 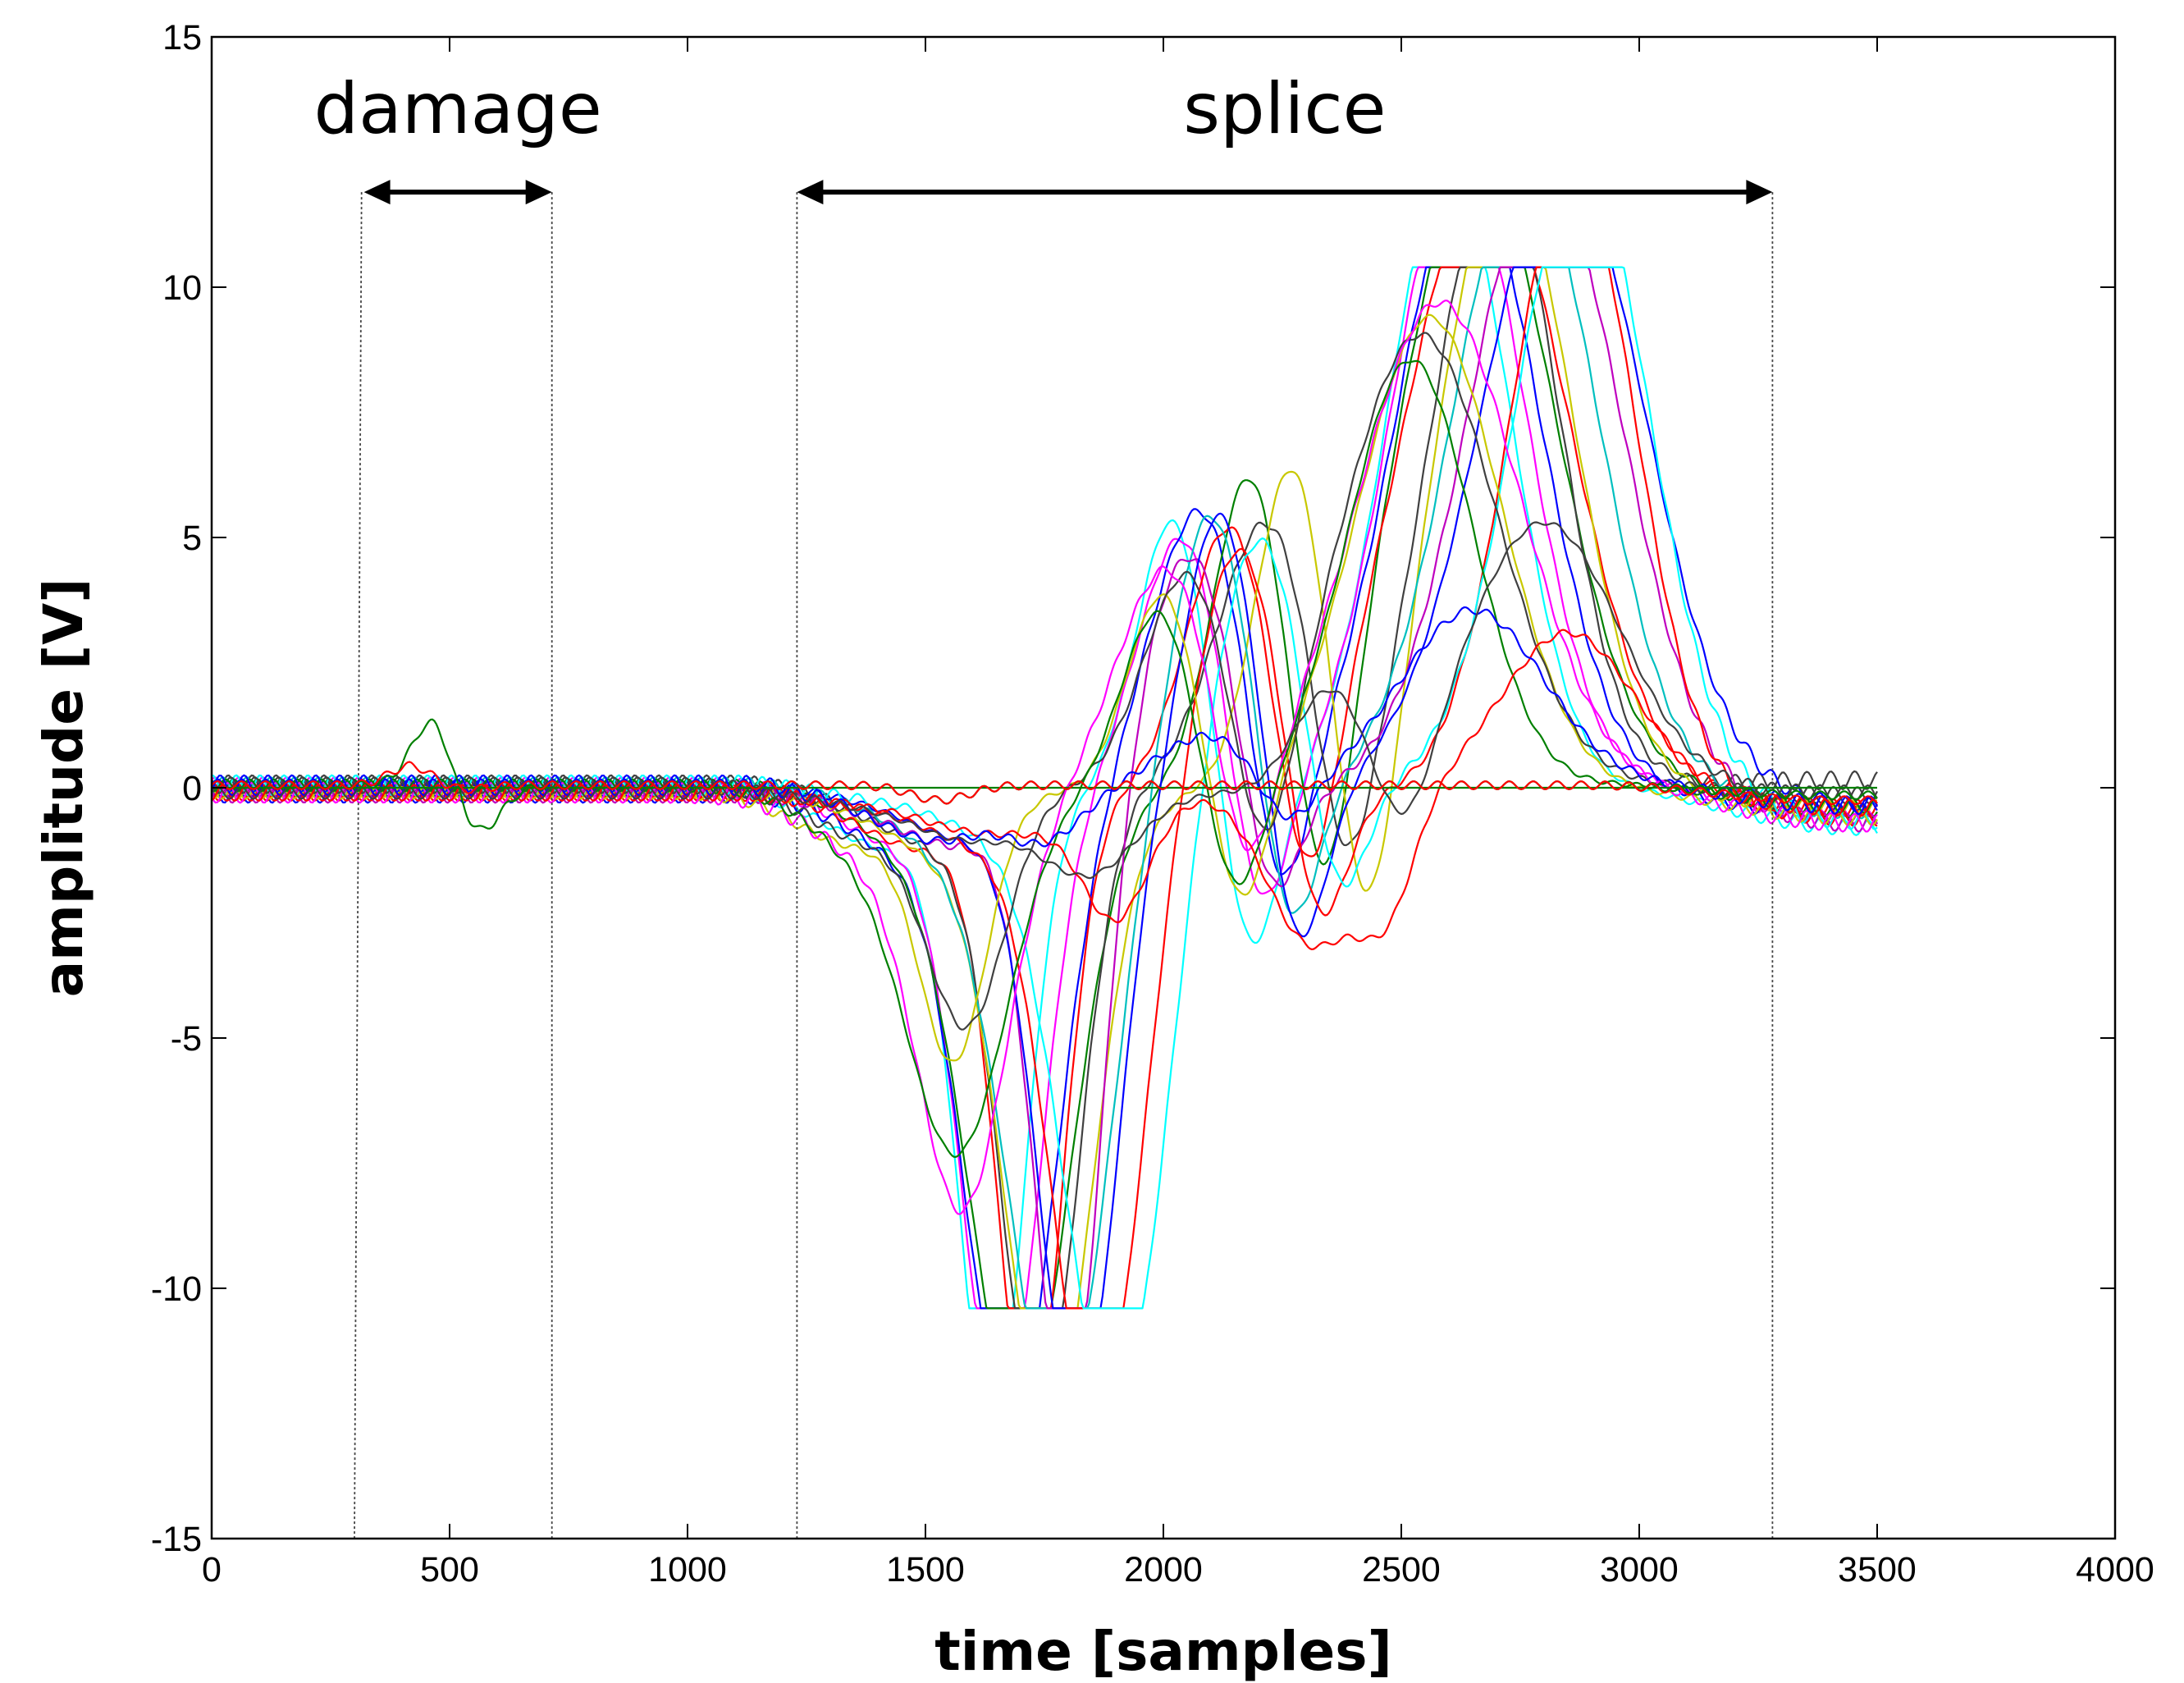 What do you see at coordinates (182, 37) in the screenshot?
I see `y-tick-label: 15` at bounding box center [182, 37].